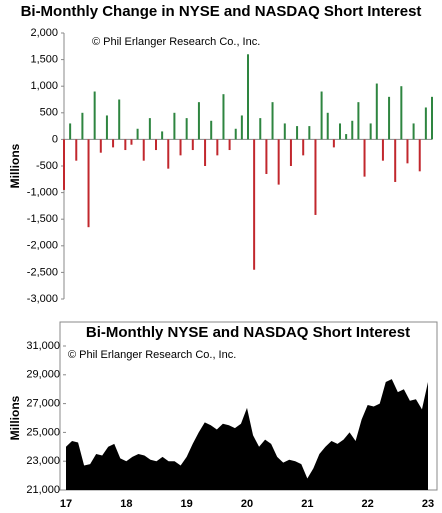 The height and width of the screenshot is (513, 442). What do you see at coordinates (43, 461) in the screenshot?
I see `y-tick-label: 23,000` at bounding box center [43, 461].